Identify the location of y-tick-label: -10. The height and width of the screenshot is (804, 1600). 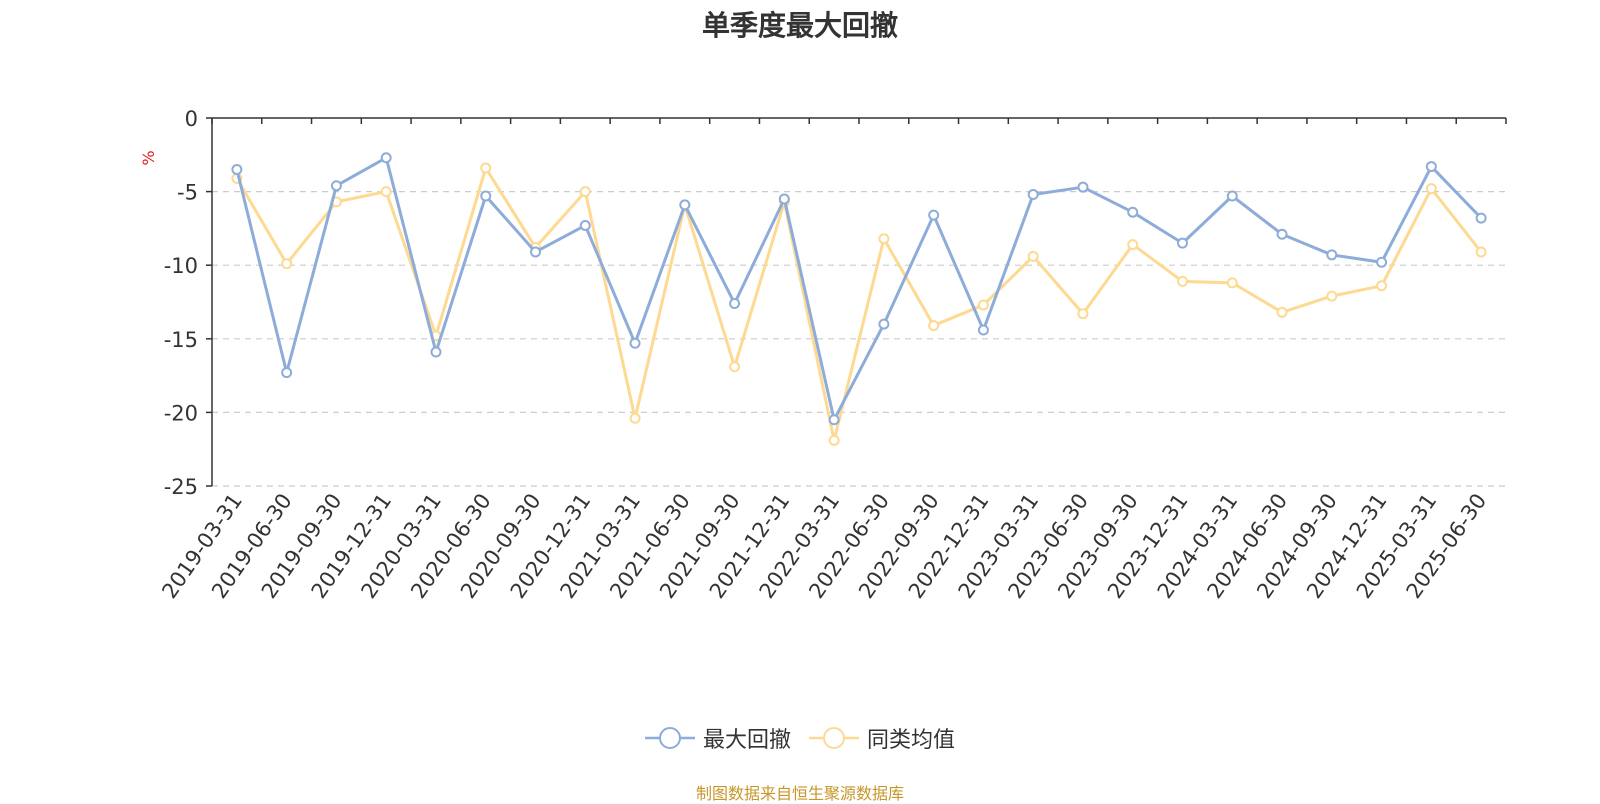
(181, 266).